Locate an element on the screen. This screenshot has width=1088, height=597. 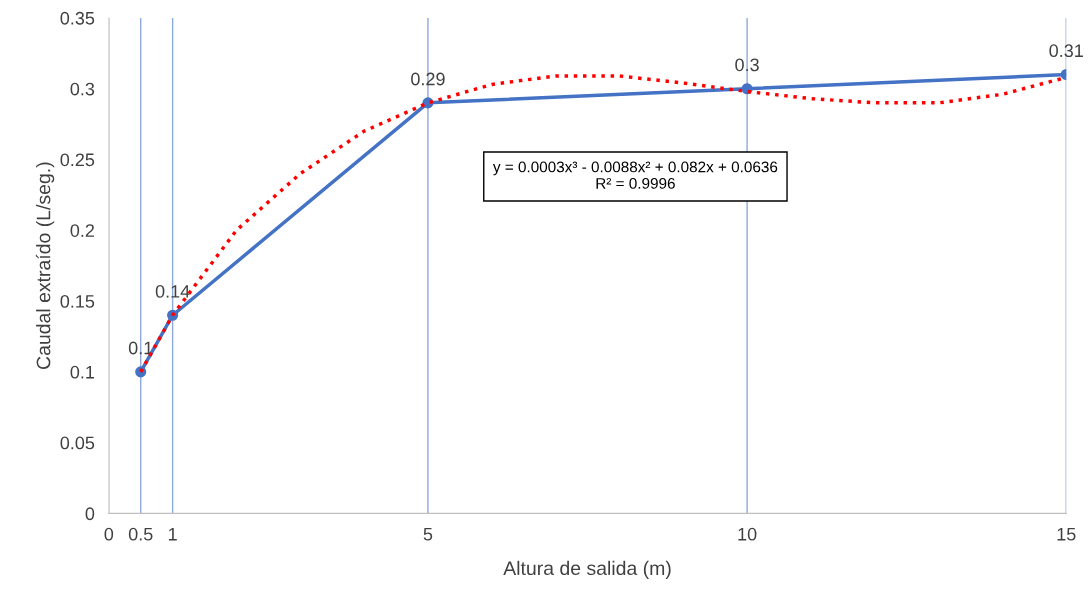
data-label: 0.29 is located at coordinates (428, 79).